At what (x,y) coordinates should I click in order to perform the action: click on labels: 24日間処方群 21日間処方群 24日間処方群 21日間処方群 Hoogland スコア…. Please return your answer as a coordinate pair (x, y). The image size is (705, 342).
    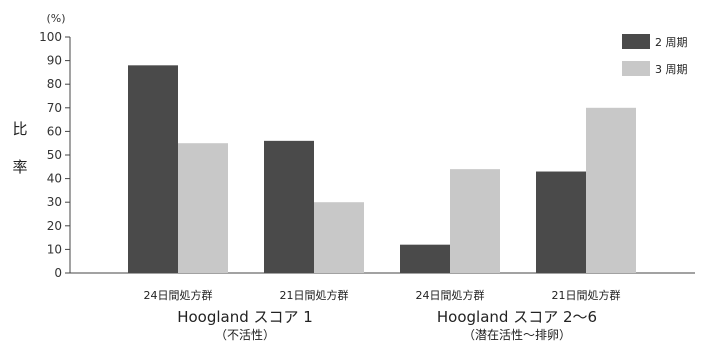
    Looking at the image, I should click on (382, 315).